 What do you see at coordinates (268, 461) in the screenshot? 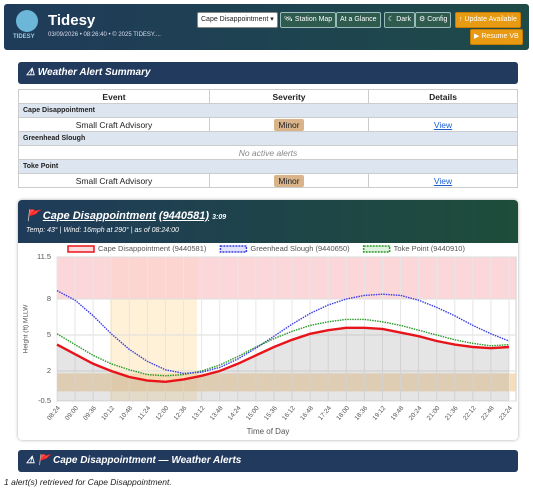
I see `alerts-card-title: ⚠ 🚩 Cape Disappointment — Weather Alerts` at bounding box center [268, 461].